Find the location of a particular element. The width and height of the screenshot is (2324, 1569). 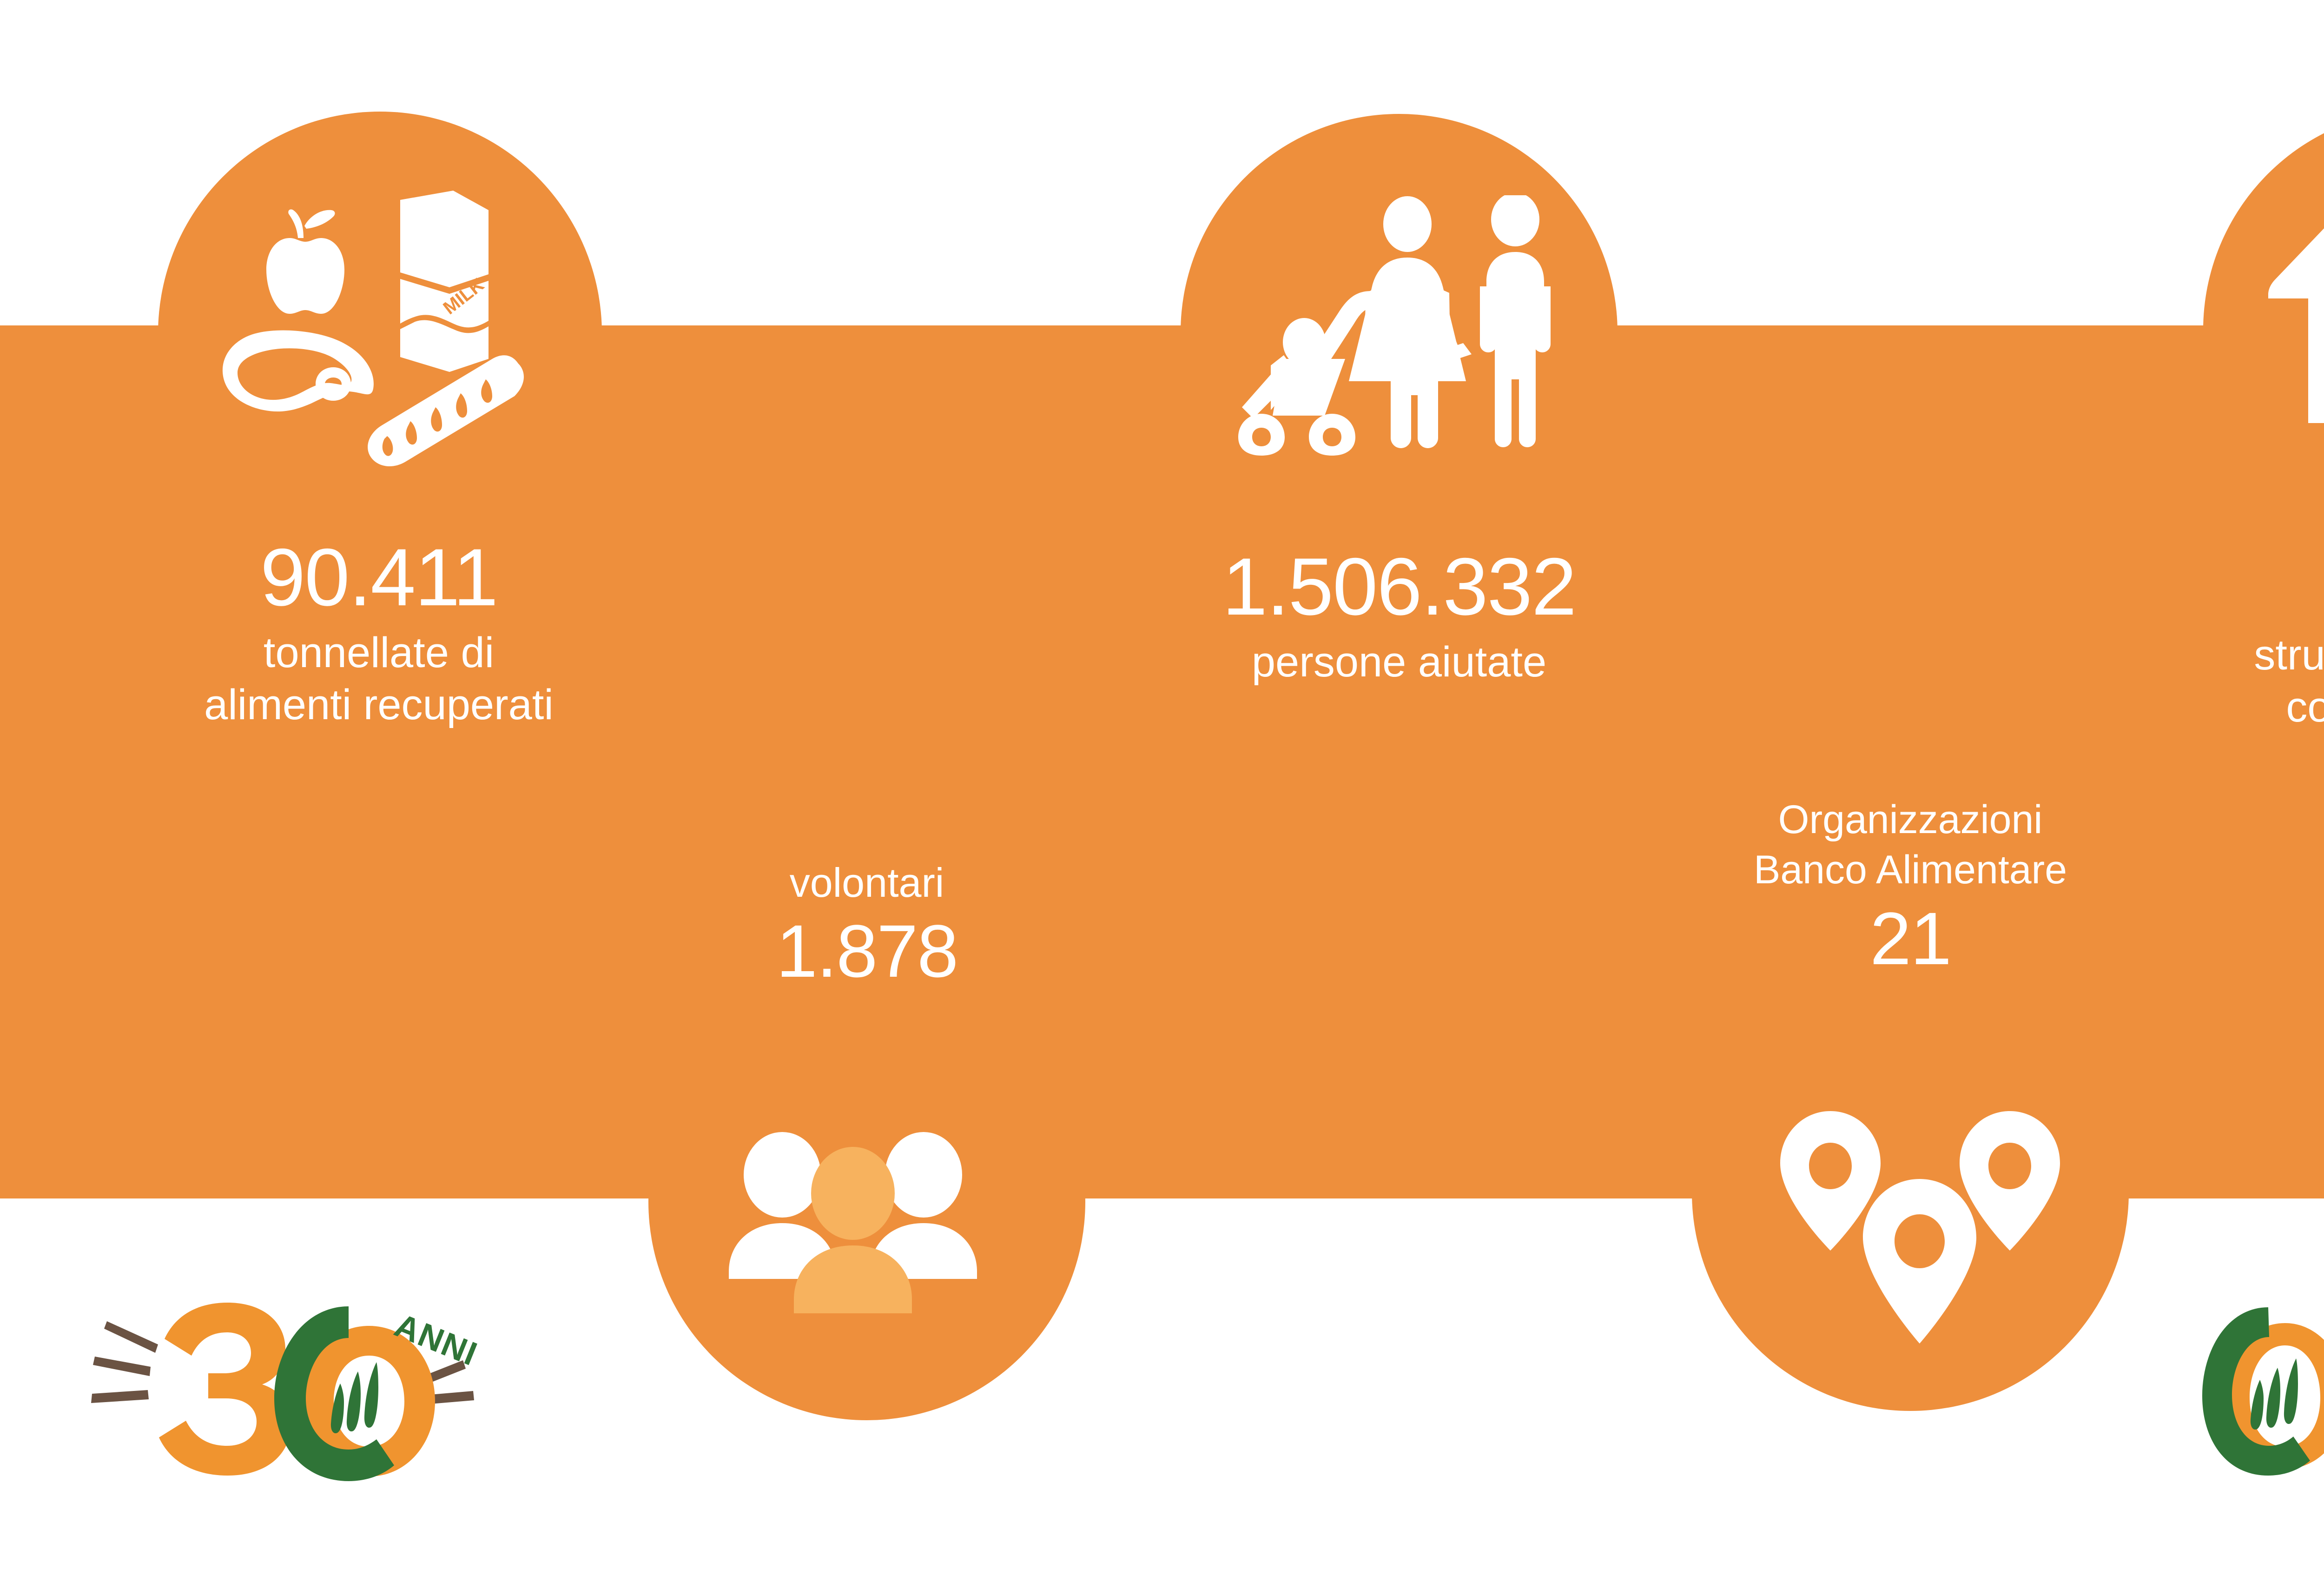

logo-wheat-strokes is located at coordinates (2274, 1394).